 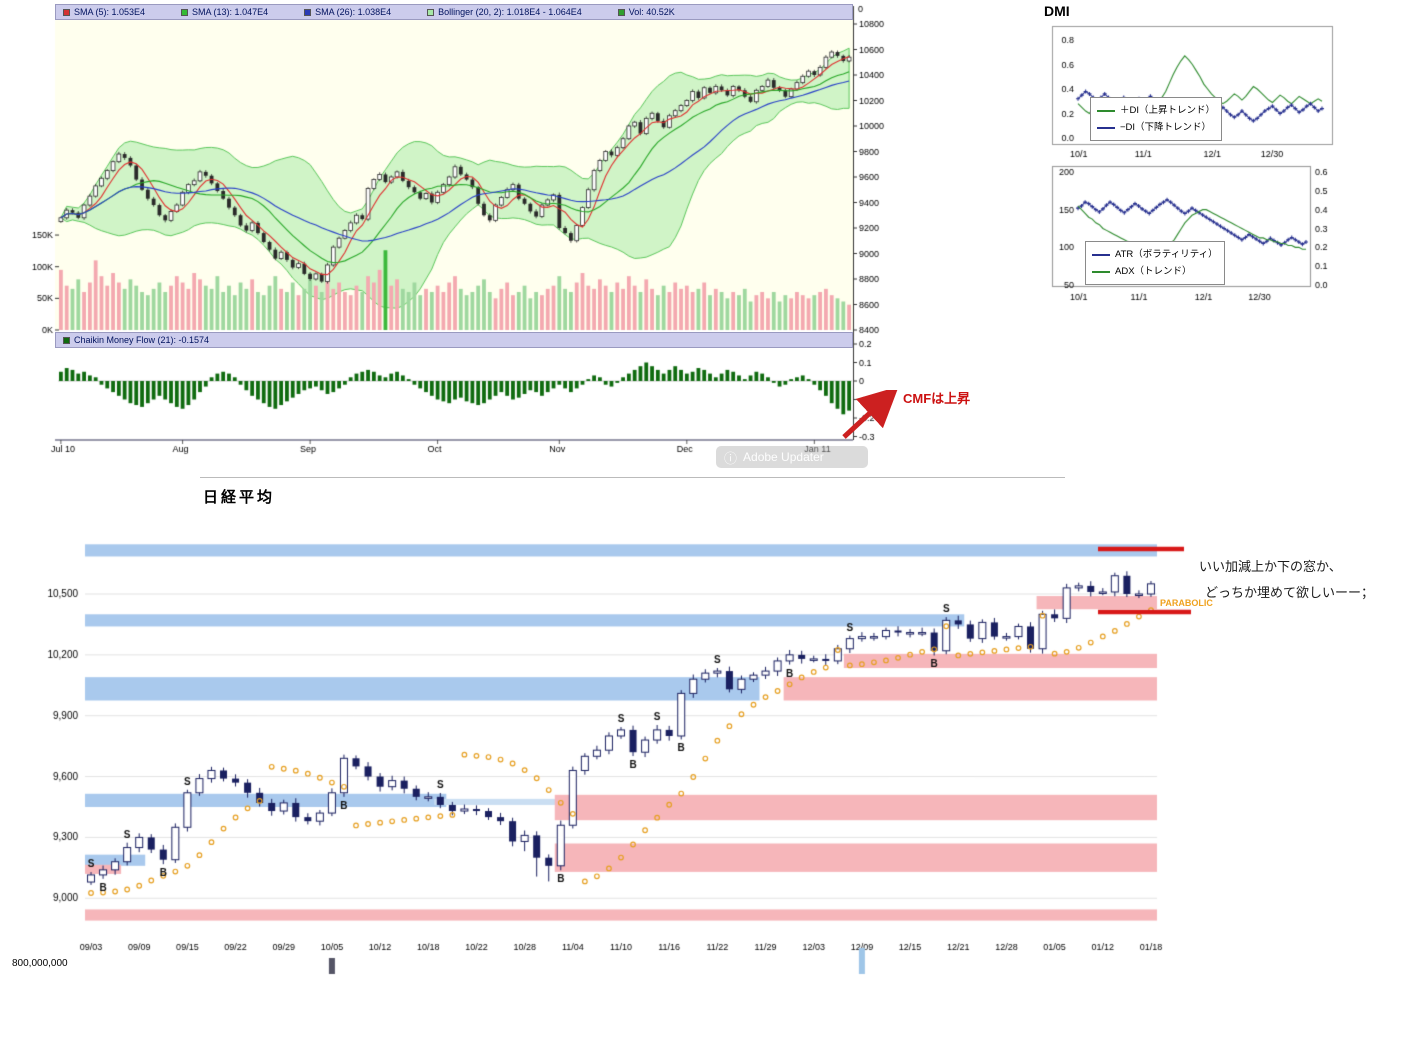 I want to click on minus-di-legend-row: −DI（下降トレンド）, so click(x=1156, y=127).